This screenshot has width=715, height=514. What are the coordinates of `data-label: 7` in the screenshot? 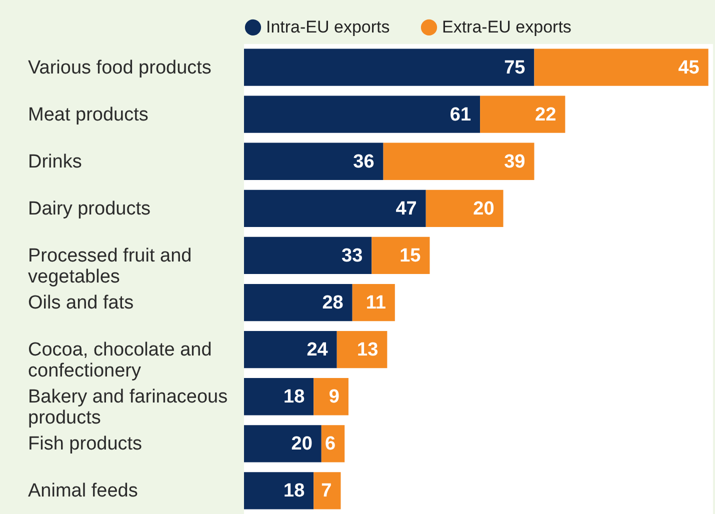 It's located at (326, 491).